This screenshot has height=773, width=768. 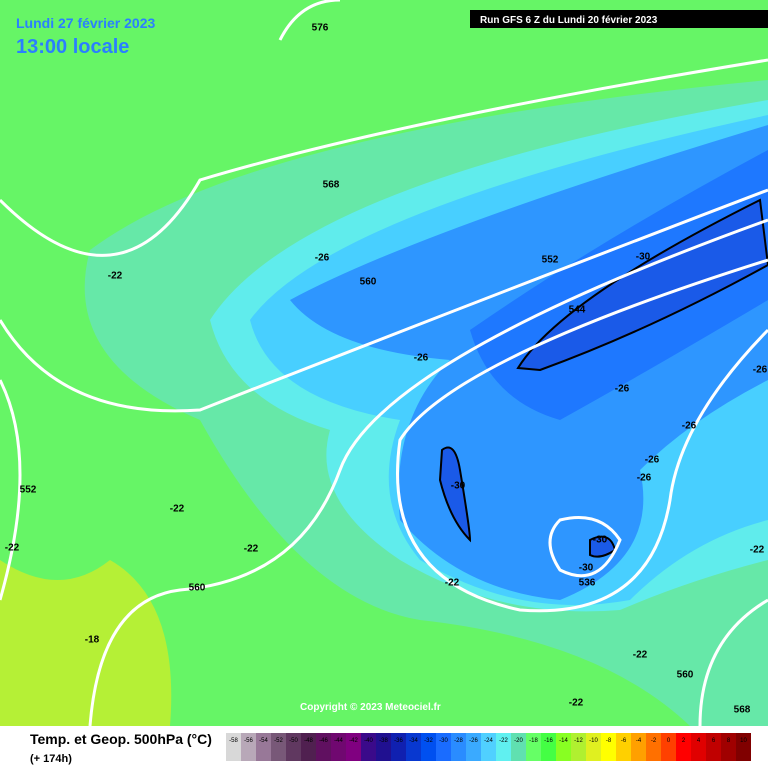 I want to click on swatch-label: -30, so click(x=443, y=741).